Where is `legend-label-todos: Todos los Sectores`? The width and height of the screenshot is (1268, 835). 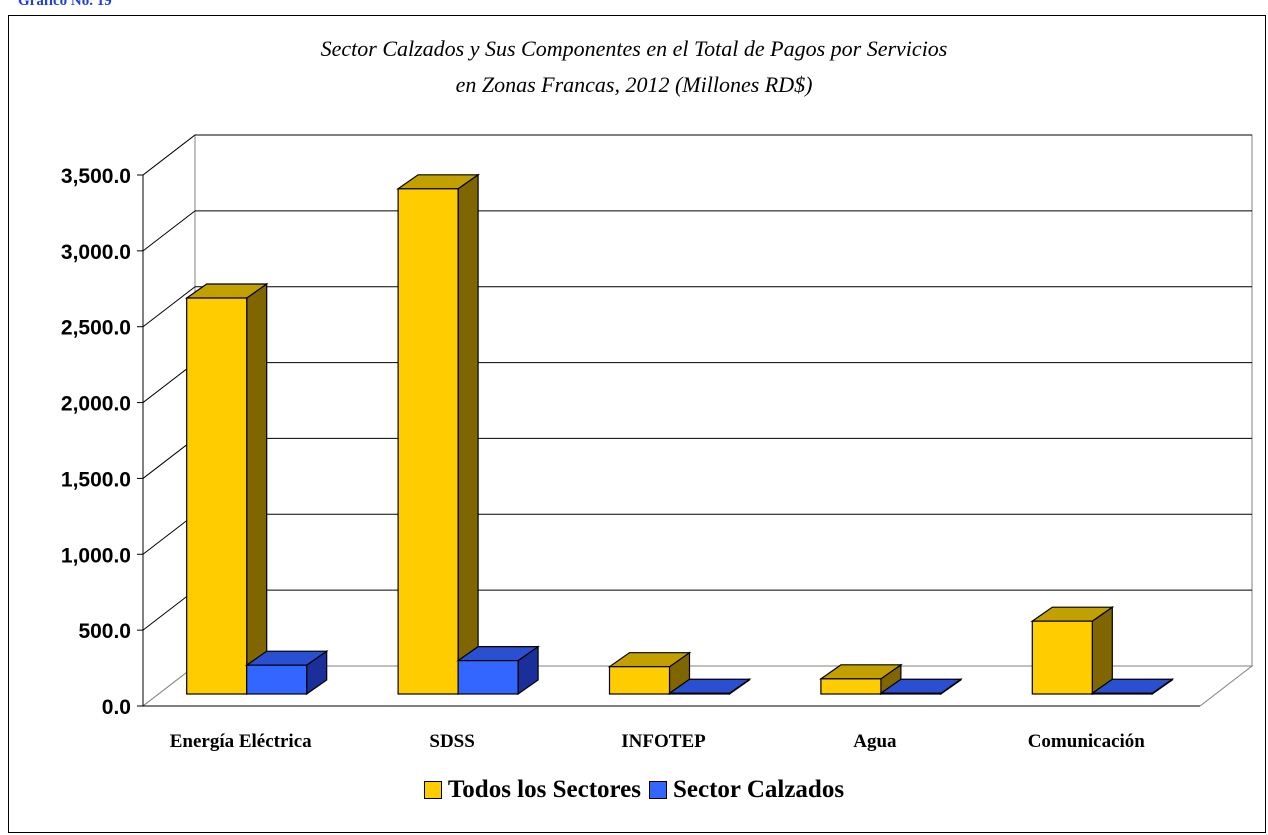
legend-label-todos: Todos los Sectores is located at coordinates (544, 789).